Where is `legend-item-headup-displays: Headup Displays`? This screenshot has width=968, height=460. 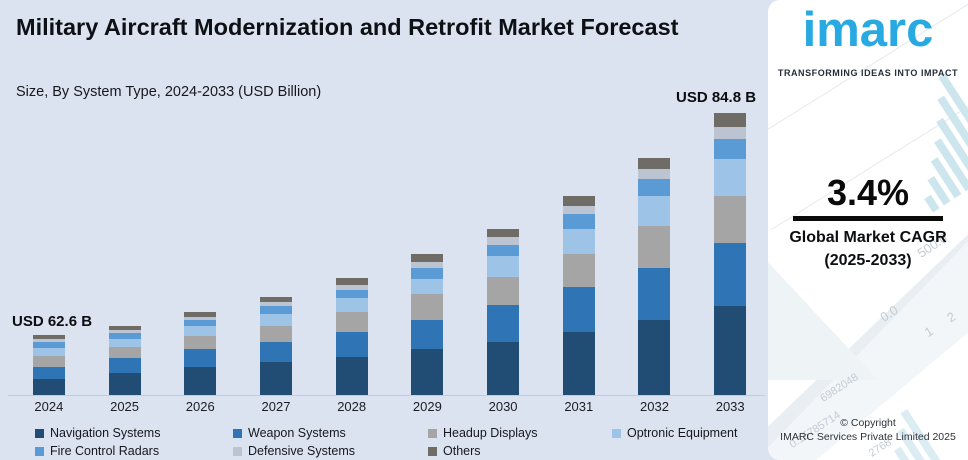 legend-item-headup-displays: Headup Displays is located at coordinates (520, 433).